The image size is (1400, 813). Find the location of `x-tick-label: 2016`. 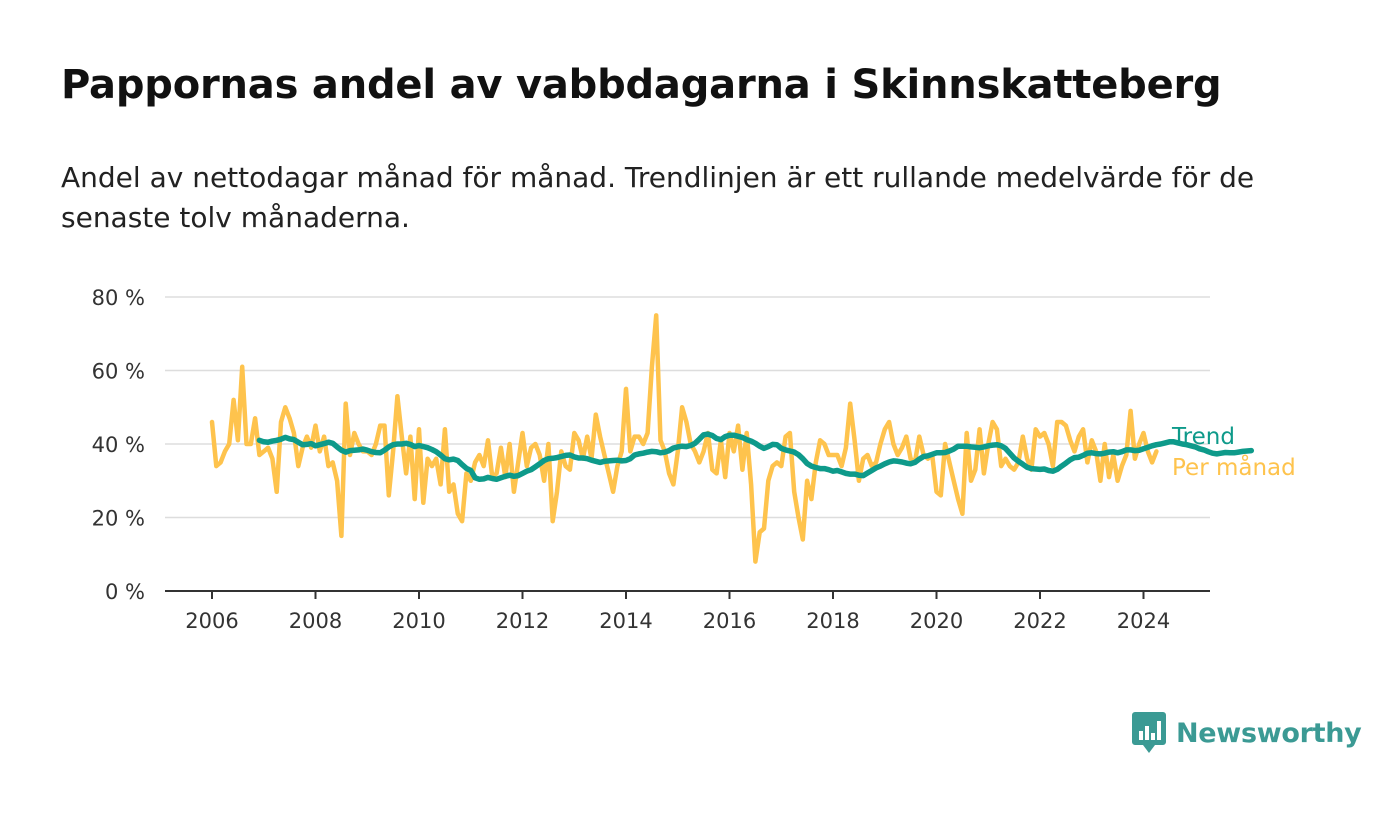

x-tick-label: 2016 is located at coordinates (729, 621).